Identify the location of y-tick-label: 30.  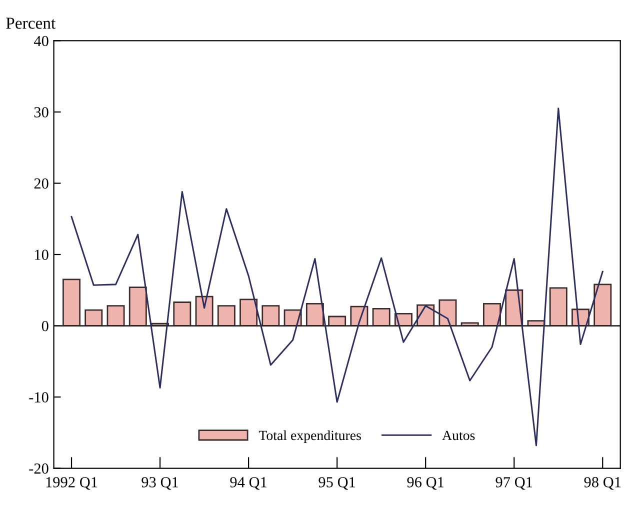
(41, 112).